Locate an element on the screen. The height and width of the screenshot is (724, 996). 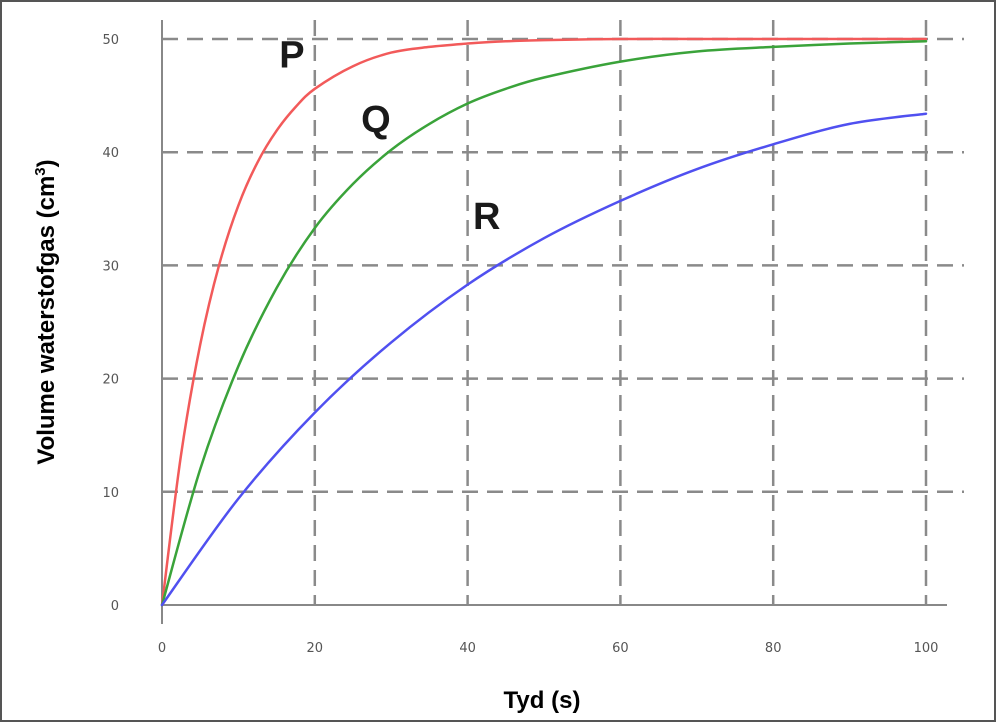
y-tick-labels: 0 10 20 30 40 50 is located at coordinates (110, 323).